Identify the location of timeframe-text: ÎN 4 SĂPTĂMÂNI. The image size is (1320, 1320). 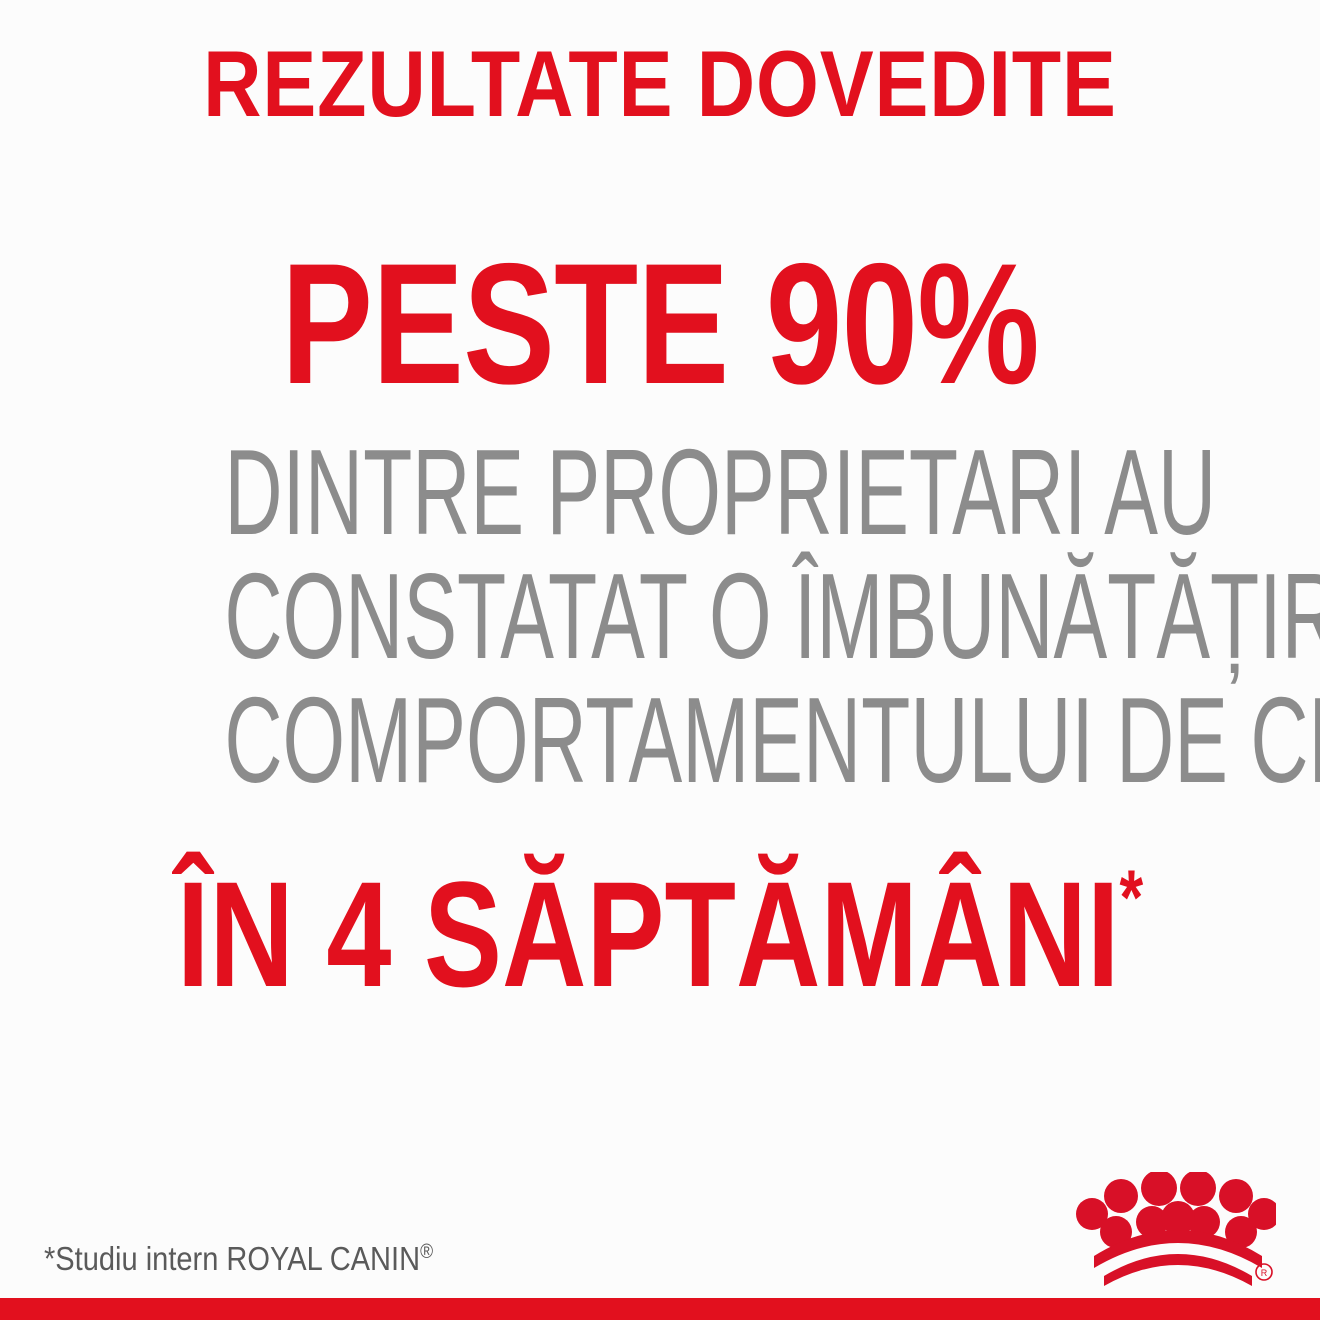
(648, 934).